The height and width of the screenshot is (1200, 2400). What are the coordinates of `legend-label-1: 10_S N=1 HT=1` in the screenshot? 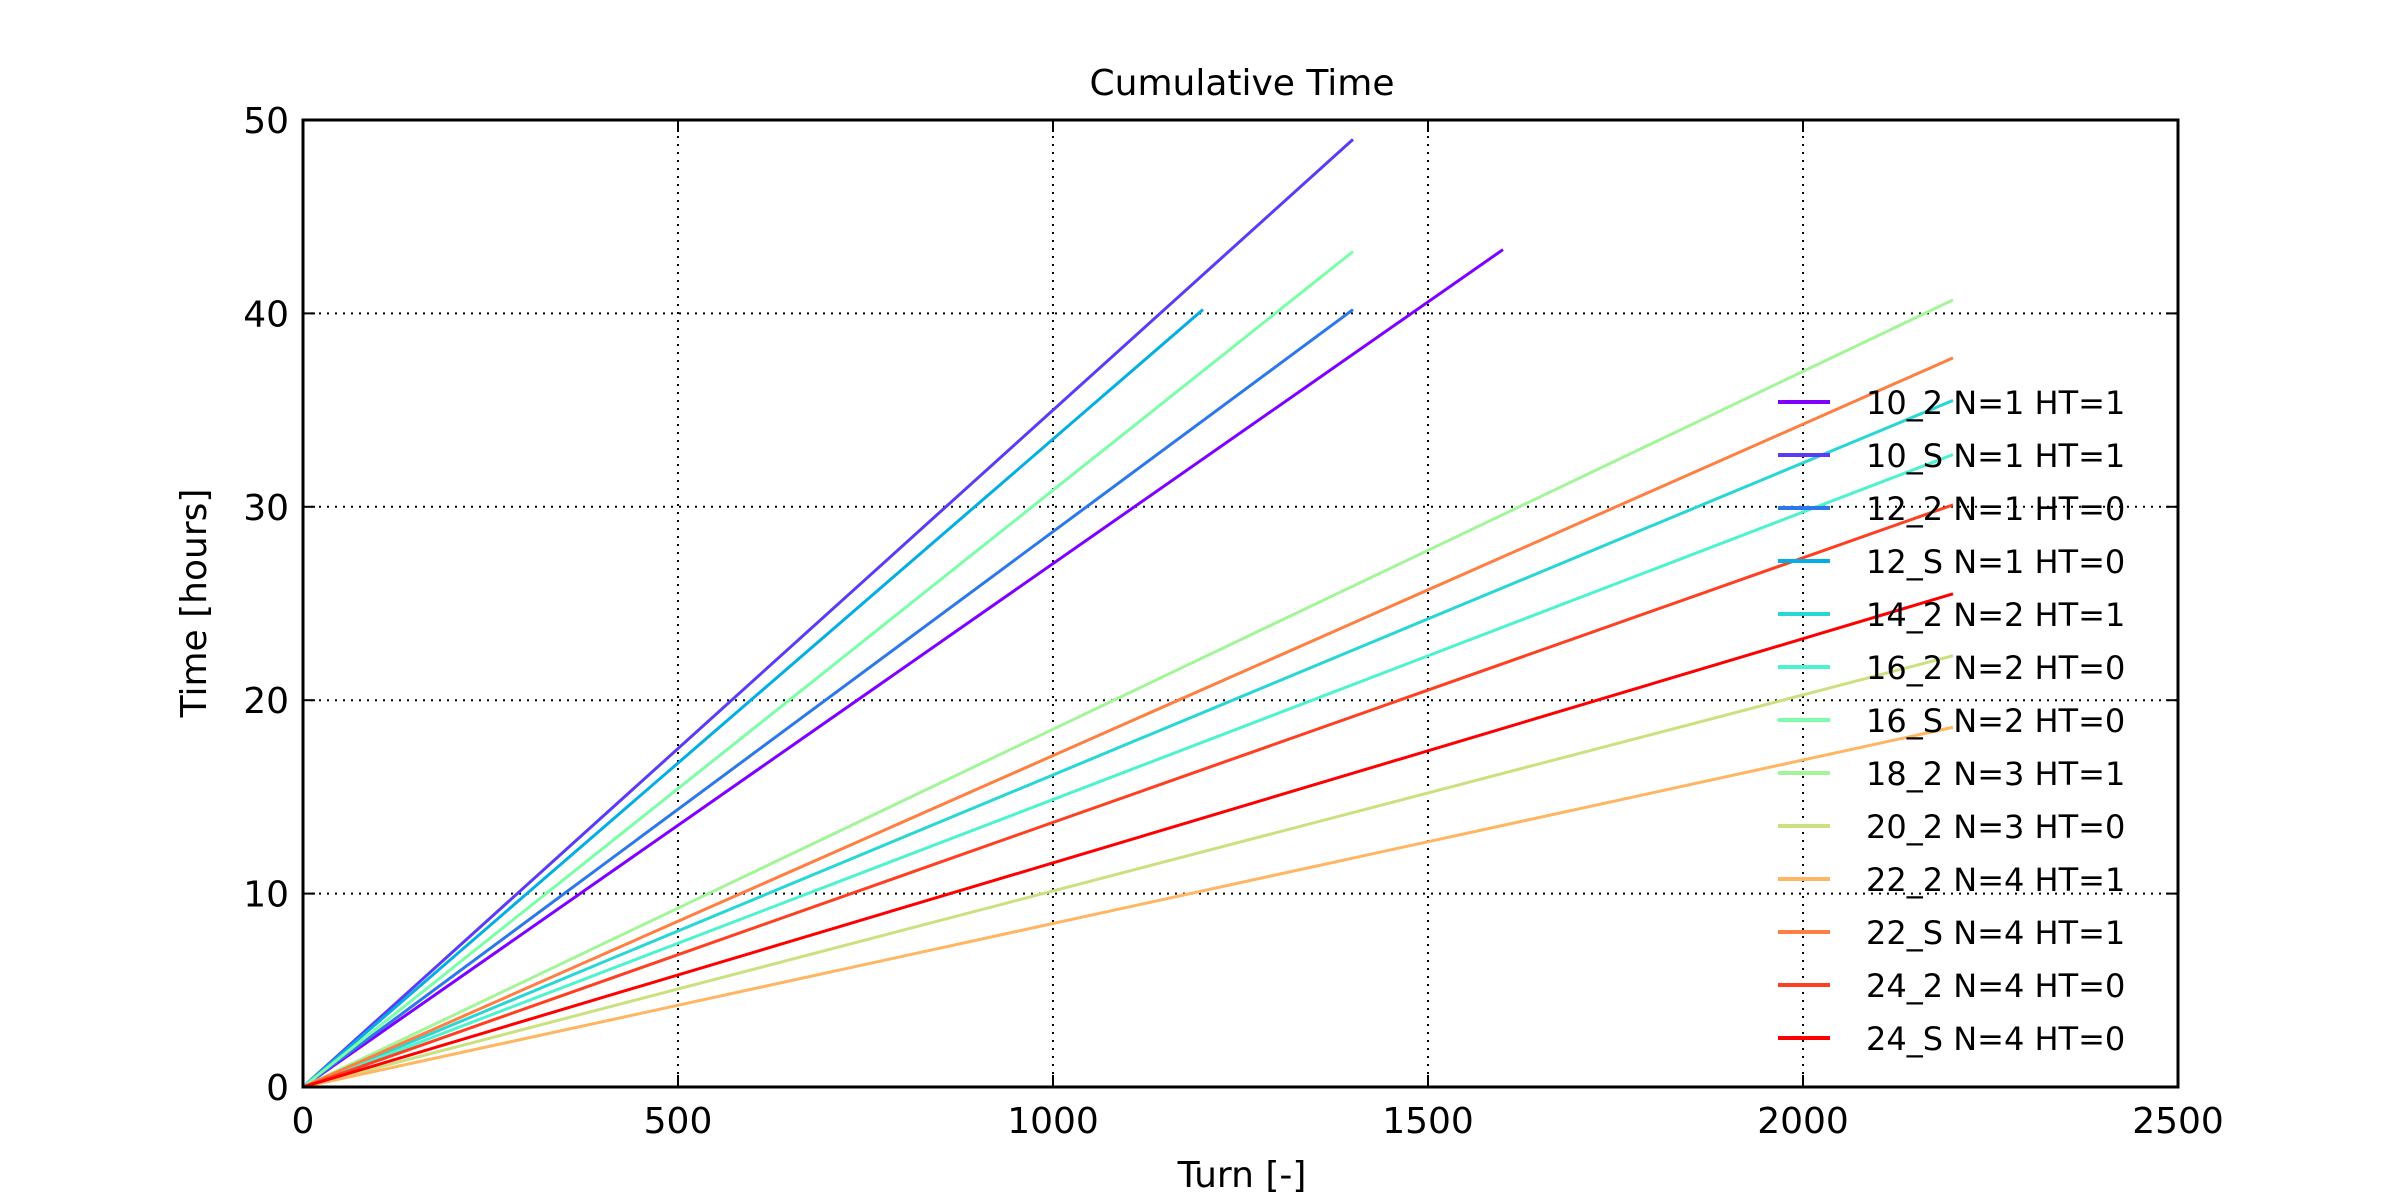 It's located at (1995, 456).